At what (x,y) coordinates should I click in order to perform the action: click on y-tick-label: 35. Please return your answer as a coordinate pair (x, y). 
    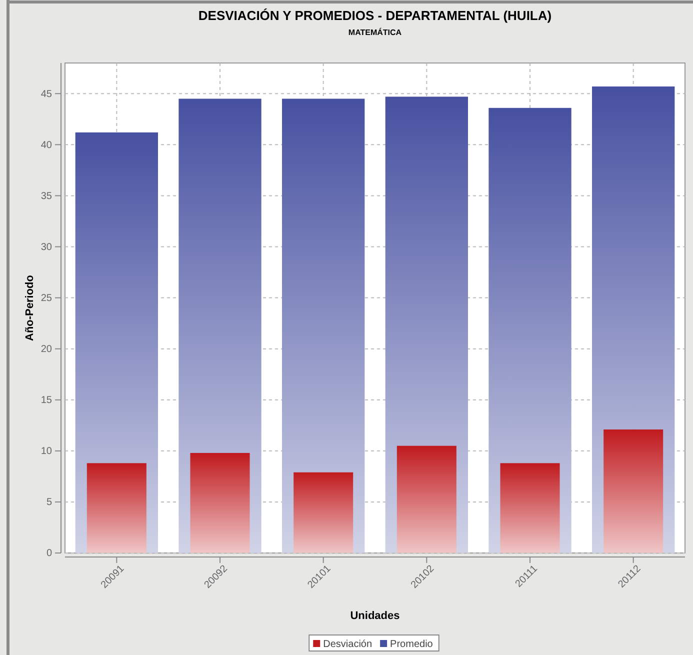
    Looking at the image, I should click on (46, 196).